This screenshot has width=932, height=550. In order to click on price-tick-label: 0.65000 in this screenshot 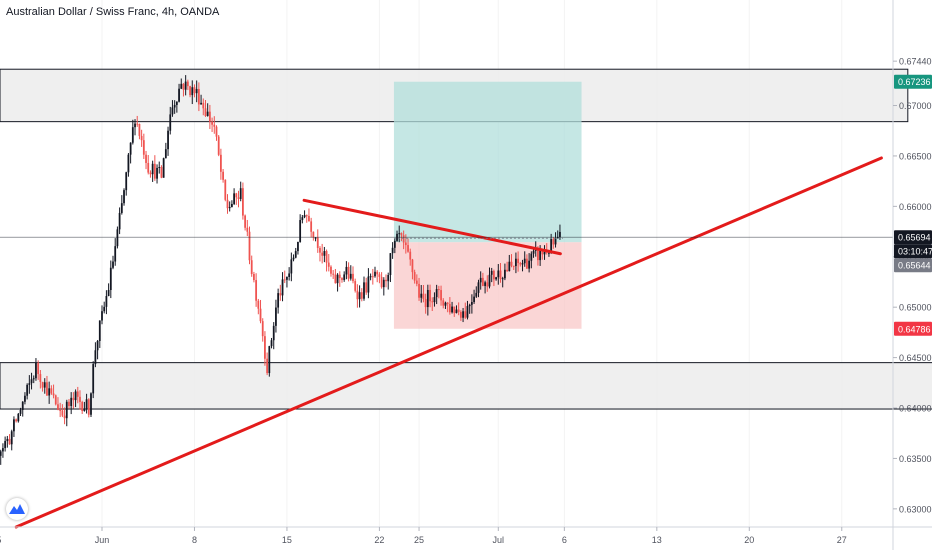, I will do `click(915, 308)`.